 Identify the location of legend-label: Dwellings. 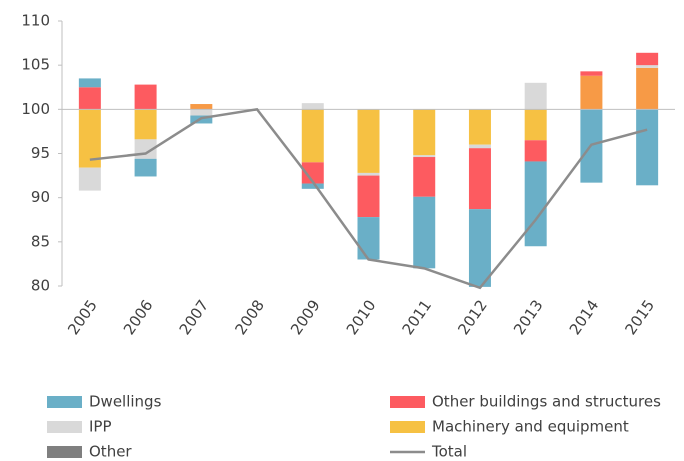
(125, 402).